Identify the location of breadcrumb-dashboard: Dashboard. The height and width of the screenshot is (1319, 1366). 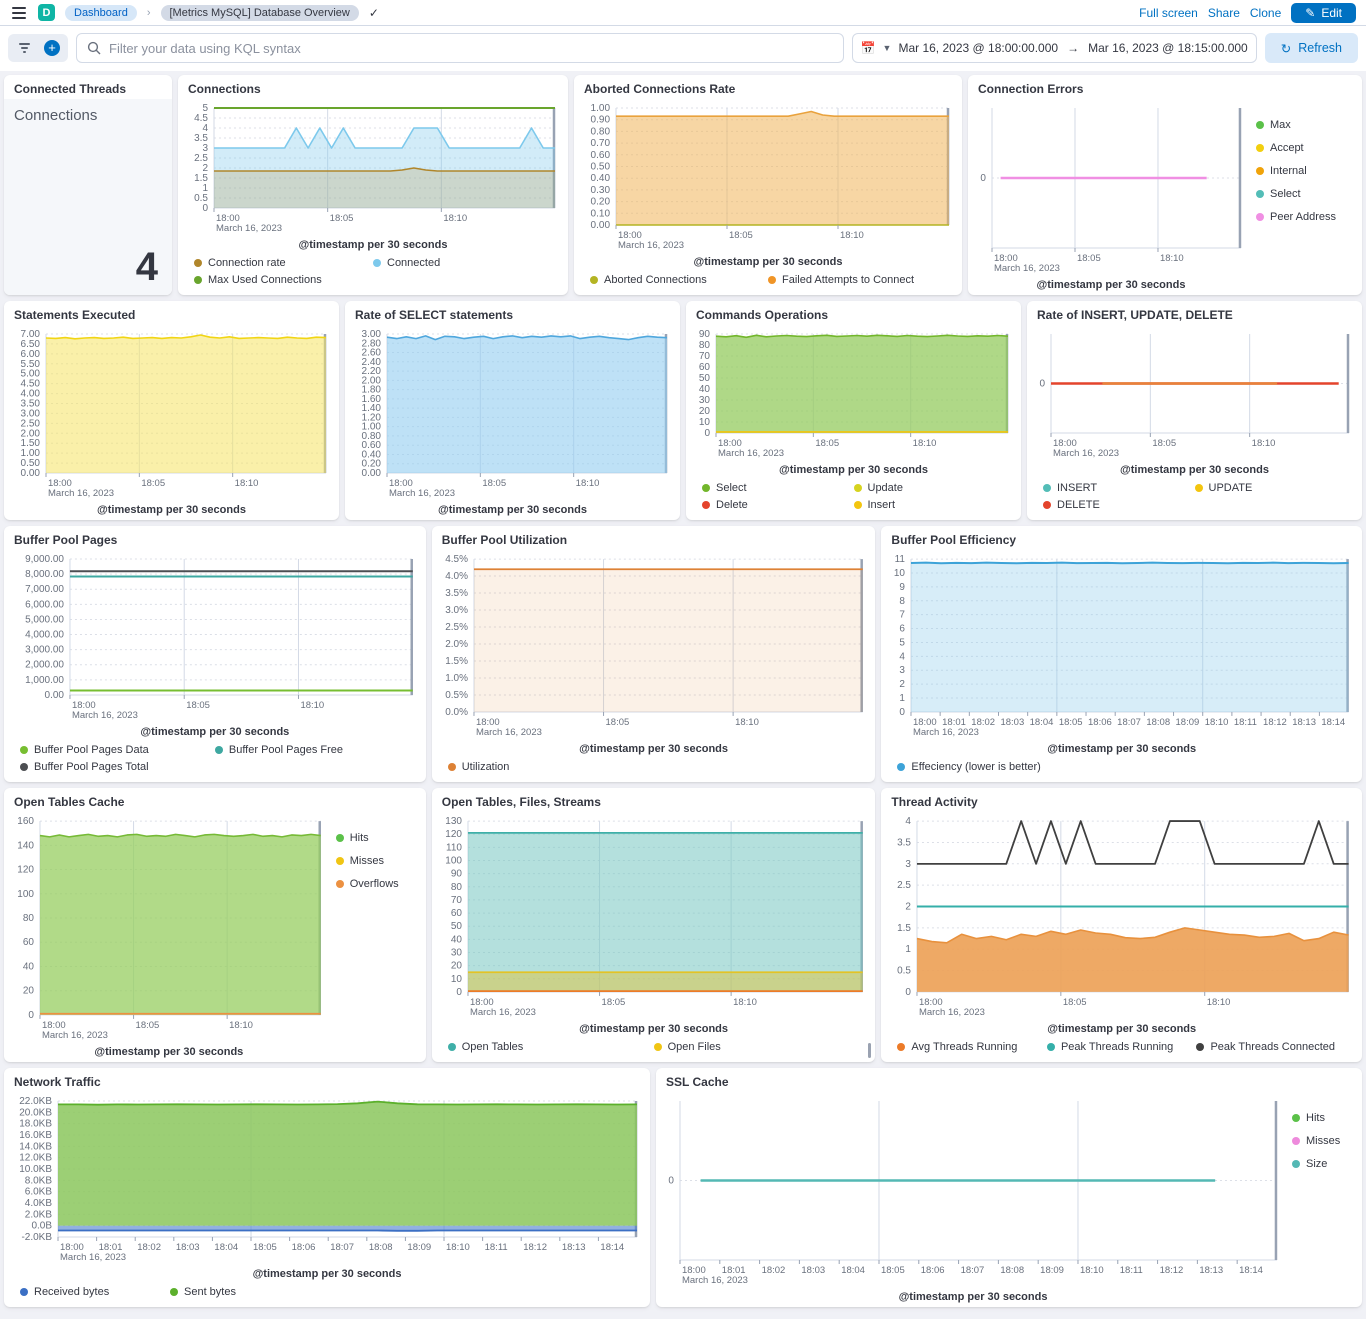
(101, 12).